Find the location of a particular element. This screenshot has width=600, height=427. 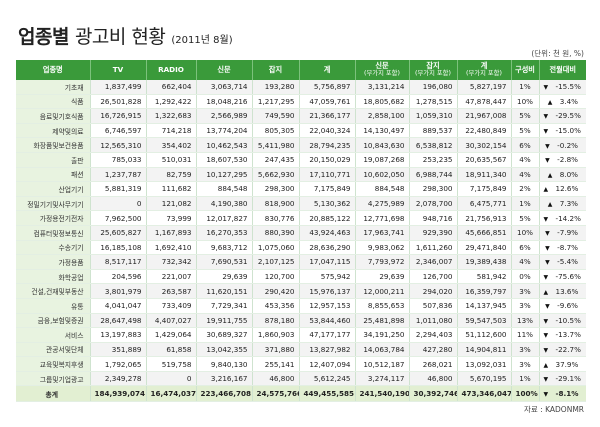

value-cell: 11,620,151 is located at coordinates (224, 291).